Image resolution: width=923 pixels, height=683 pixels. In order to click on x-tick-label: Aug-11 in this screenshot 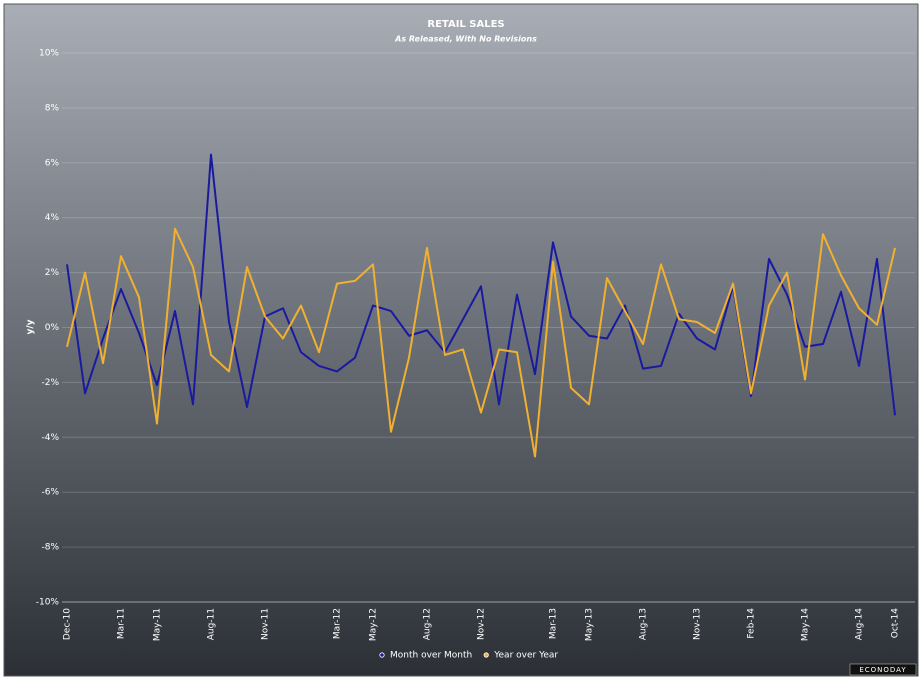, I will do `click(212, 624)`.